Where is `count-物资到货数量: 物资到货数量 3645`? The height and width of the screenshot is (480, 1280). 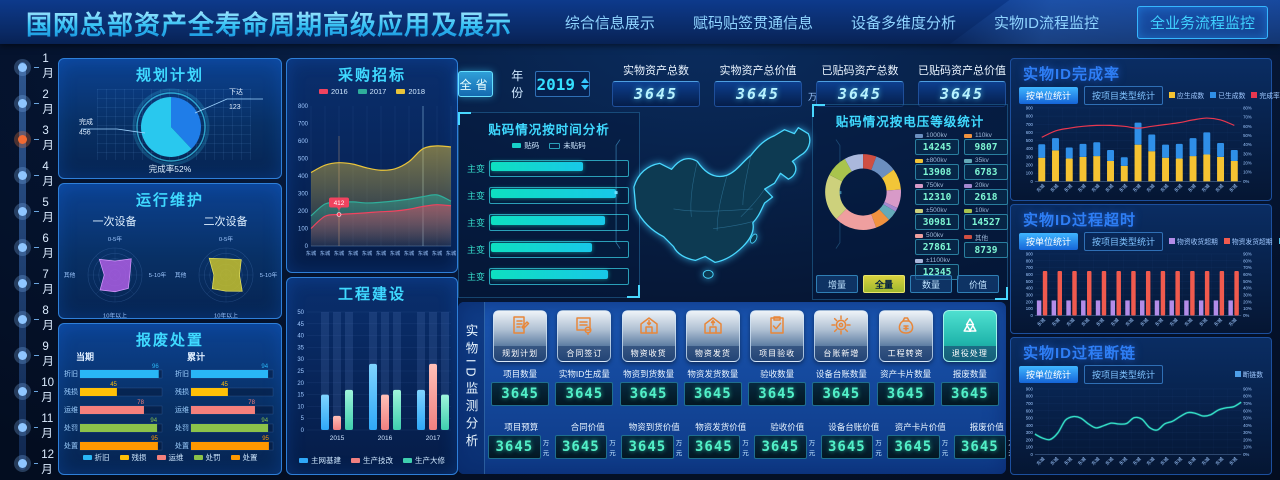 count-物资到货数量: 物资到货数量 3645 is located at coordinates (649, 387).